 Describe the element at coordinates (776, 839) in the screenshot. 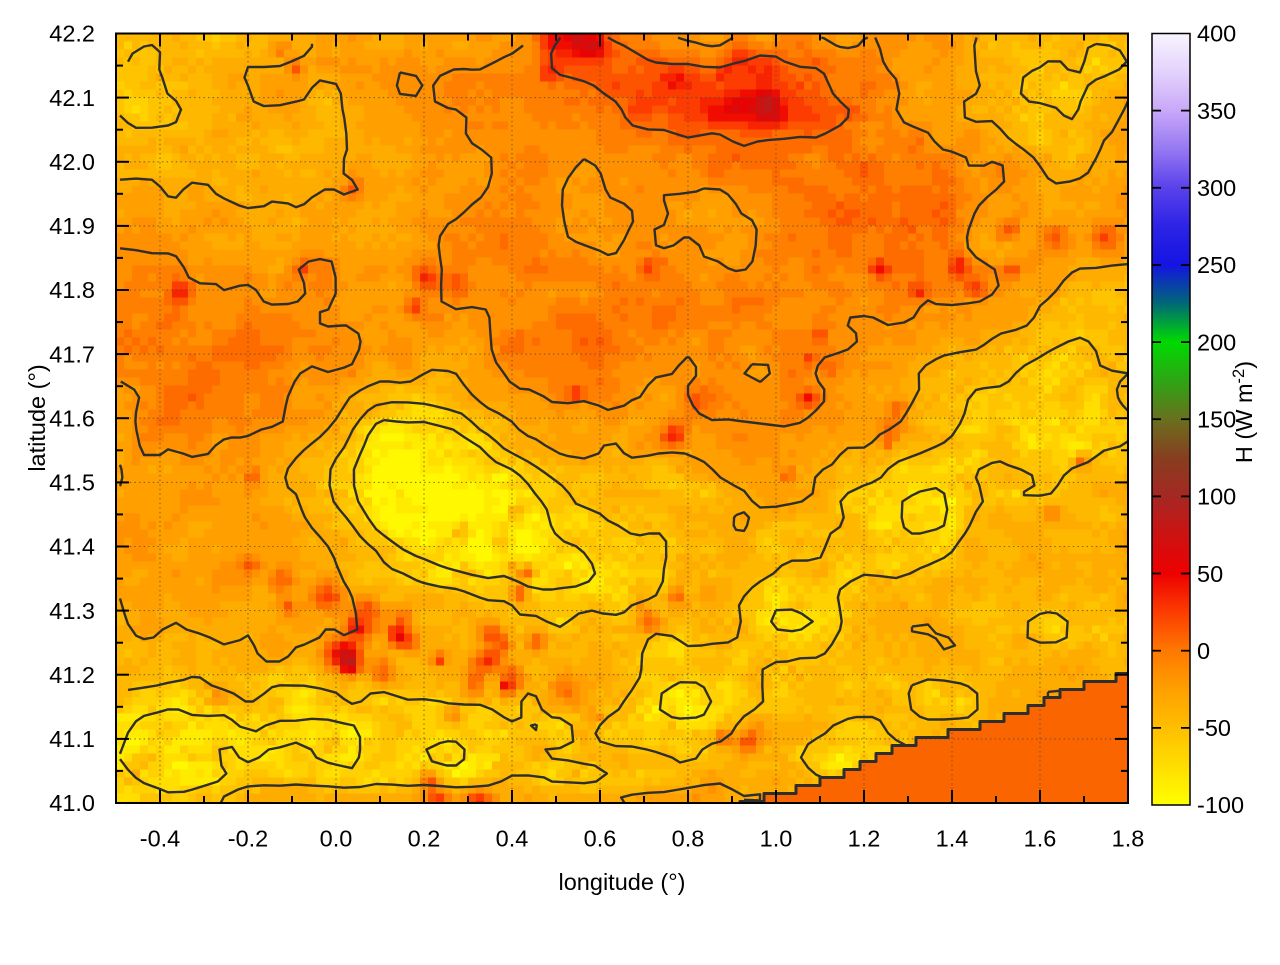

I see `svg-text: 1.0` at that location.